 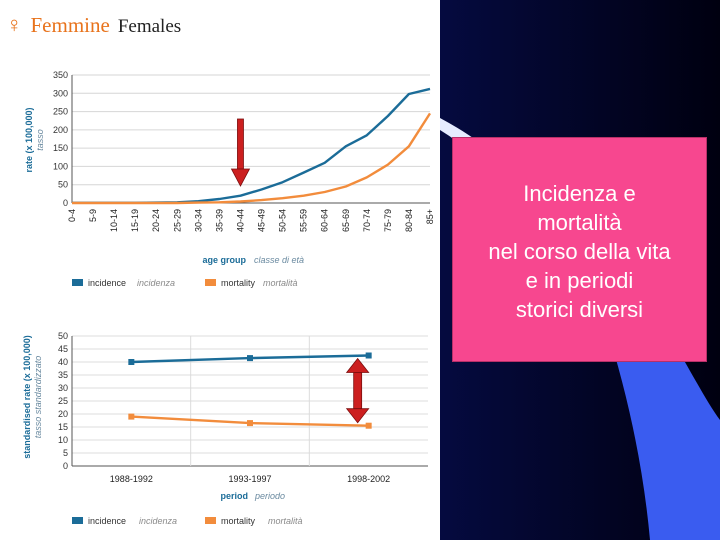 I want to click on grid-top, so click(x=251, y=139).